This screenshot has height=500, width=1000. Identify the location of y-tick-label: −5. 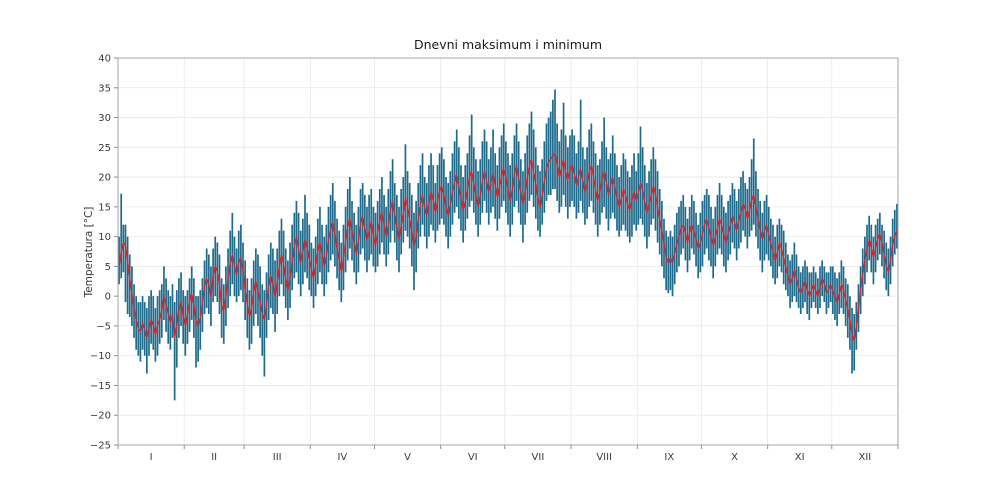
(103, 326).